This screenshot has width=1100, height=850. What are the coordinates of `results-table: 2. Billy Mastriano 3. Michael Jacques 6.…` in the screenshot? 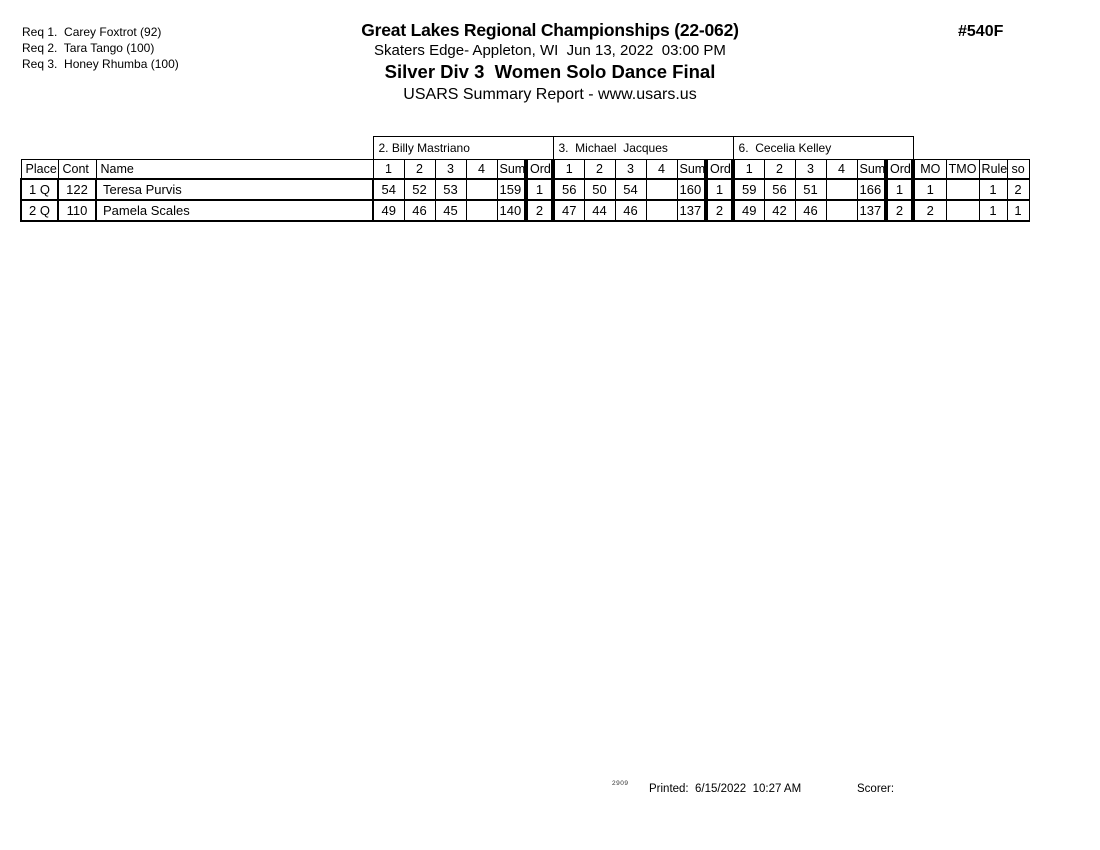 It's located at (525, 179).